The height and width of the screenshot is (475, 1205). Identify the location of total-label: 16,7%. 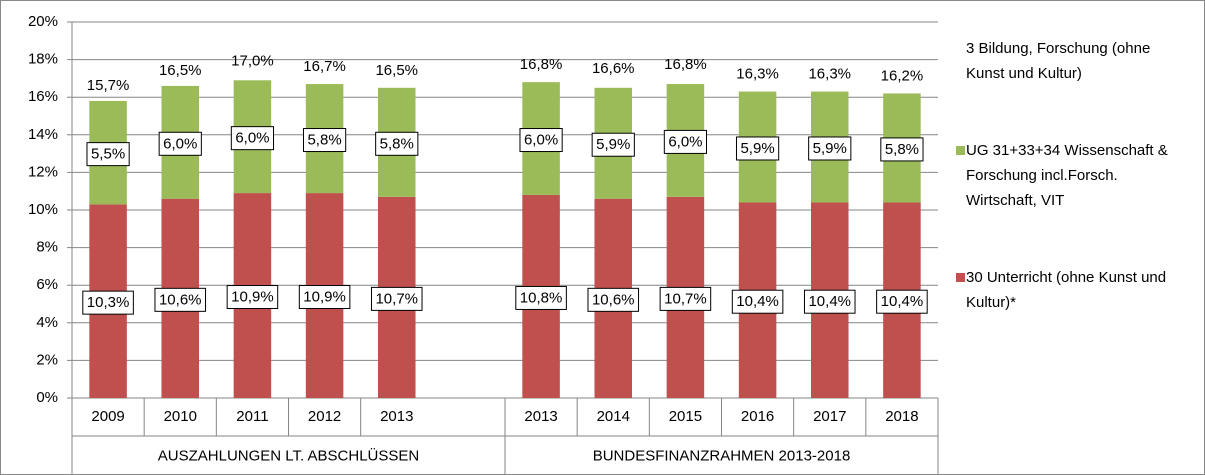
(324, 66).